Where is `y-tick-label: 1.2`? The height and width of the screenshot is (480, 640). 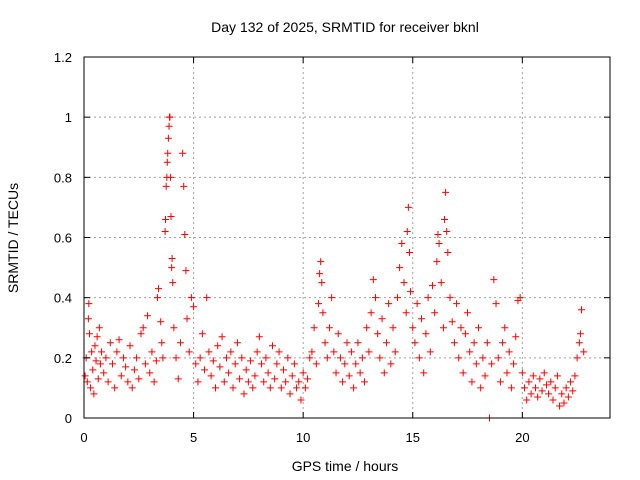 y-tick-label: 1.2 is located at coordinates (63, 57).